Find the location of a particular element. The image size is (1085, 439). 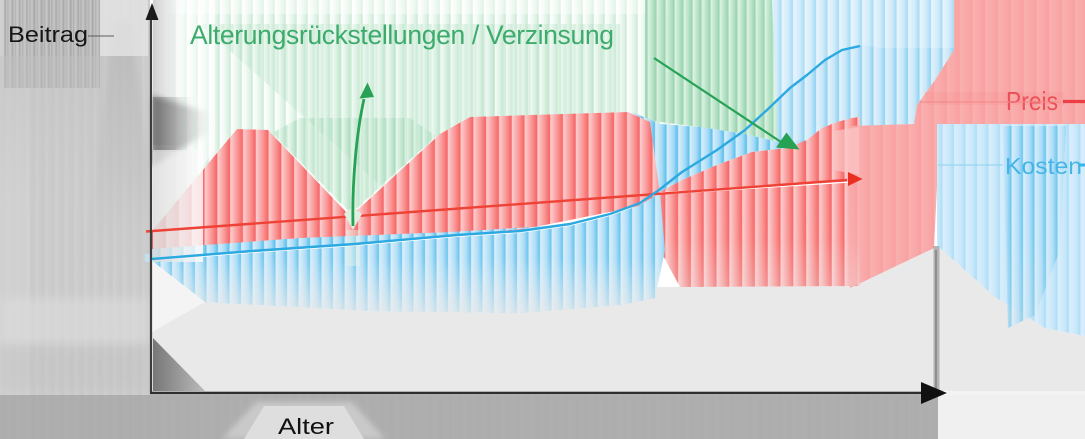

svg-text: Alter is located at coordinates (306, 426).